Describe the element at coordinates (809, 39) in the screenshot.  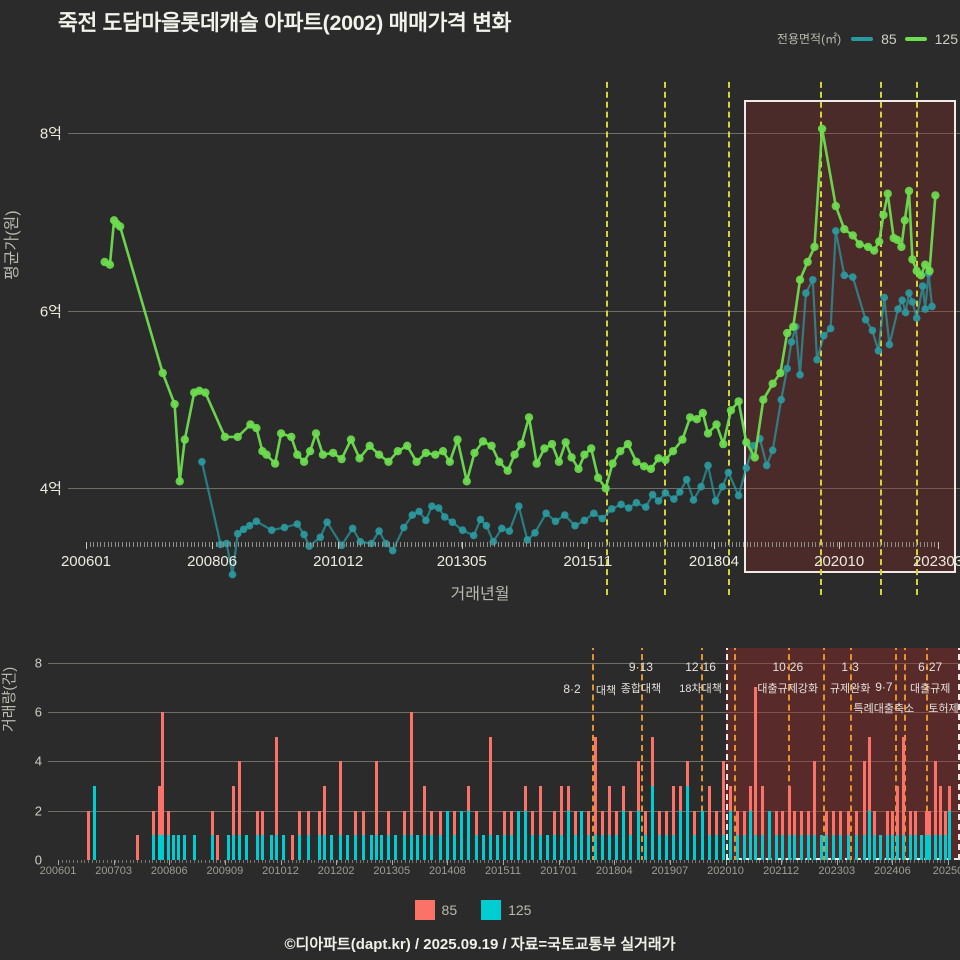
I see `price-legend-title: 전용면적(㎡)` at that location.